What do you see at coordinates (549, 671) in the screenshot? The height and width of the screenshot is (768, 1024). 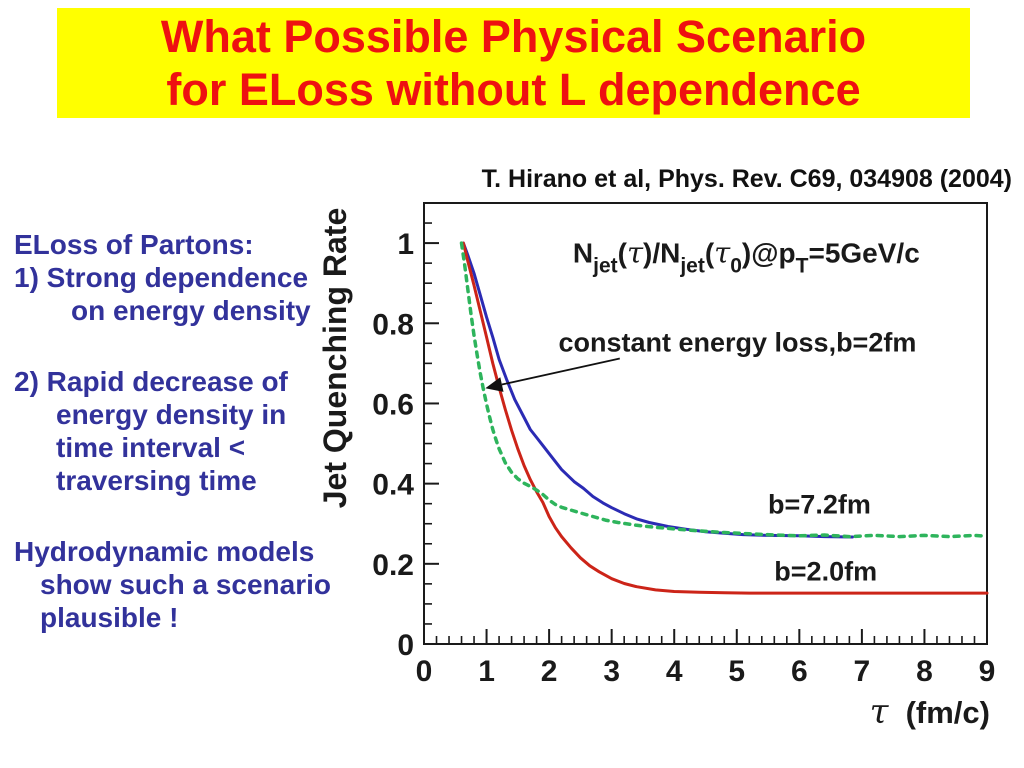 I see `x-tick-label: 2` at bounding box center [549, 671].